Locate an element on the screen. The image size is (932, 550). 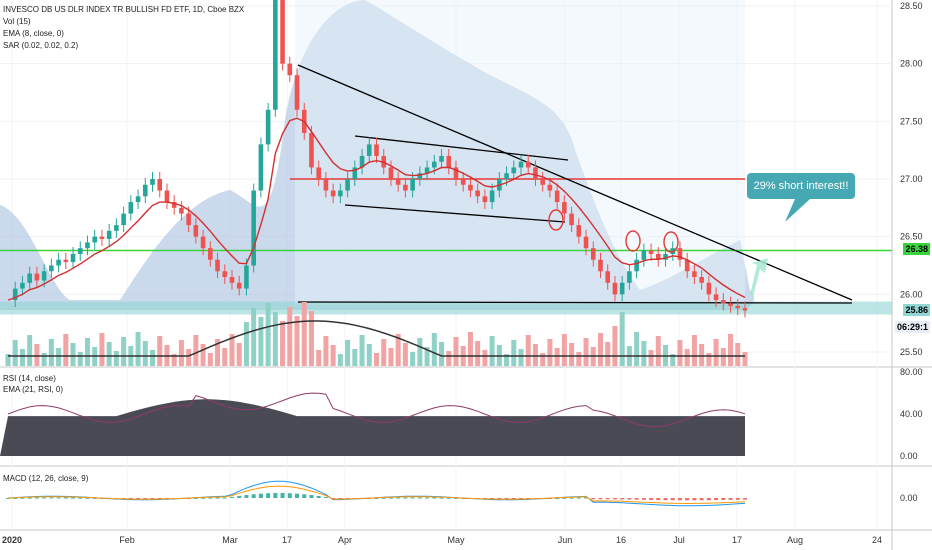
time-tick-label: Aug is located at coordinates (795, 540).